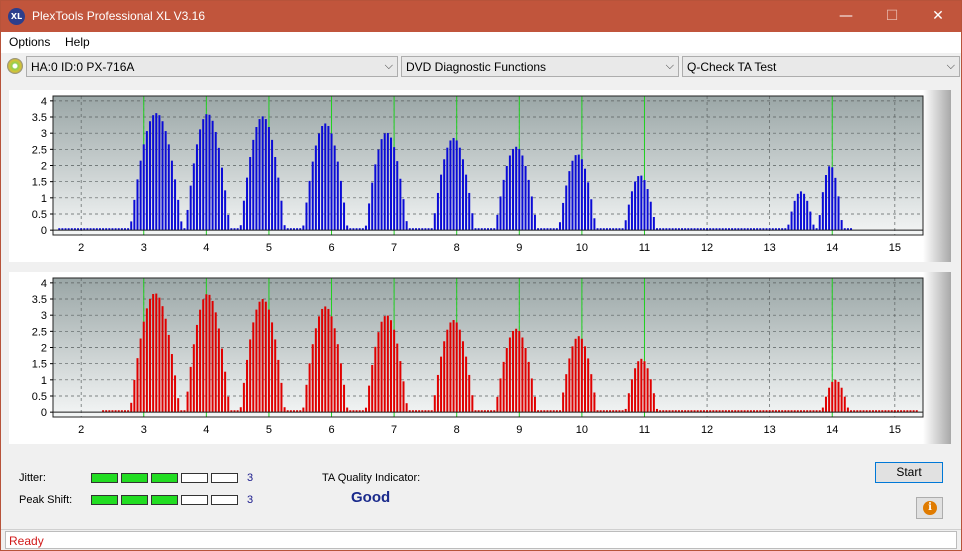 The height and width of the screenshot is (551, 962). Describe the element at coordinates (846, 16) in the screenshot. I see `minimize-button: —` at that location.